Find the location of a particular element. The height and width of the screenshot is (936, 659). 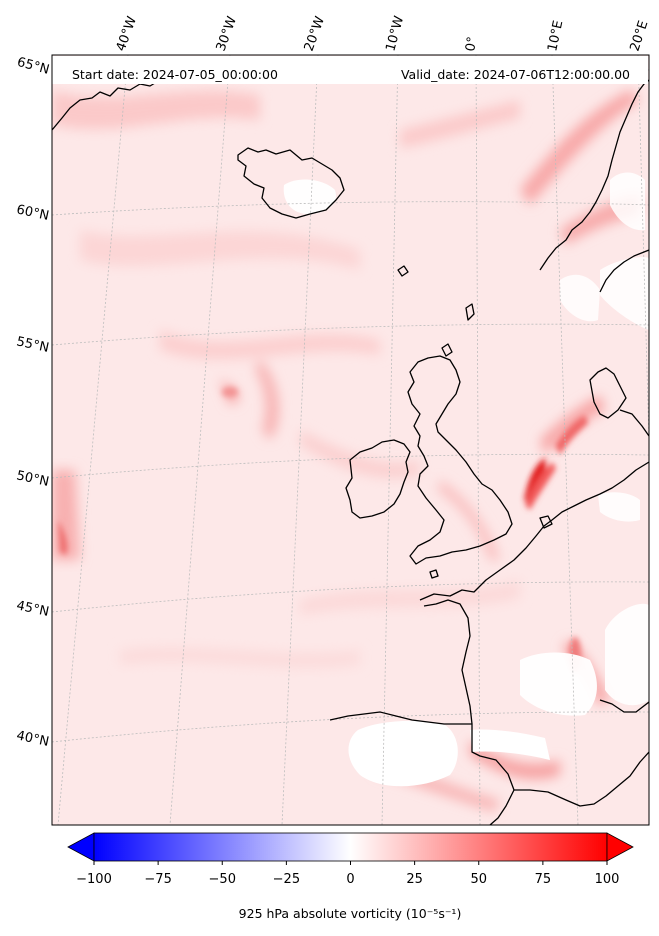

lon-label-30w: 30°W is located at coordinates (227, 33).